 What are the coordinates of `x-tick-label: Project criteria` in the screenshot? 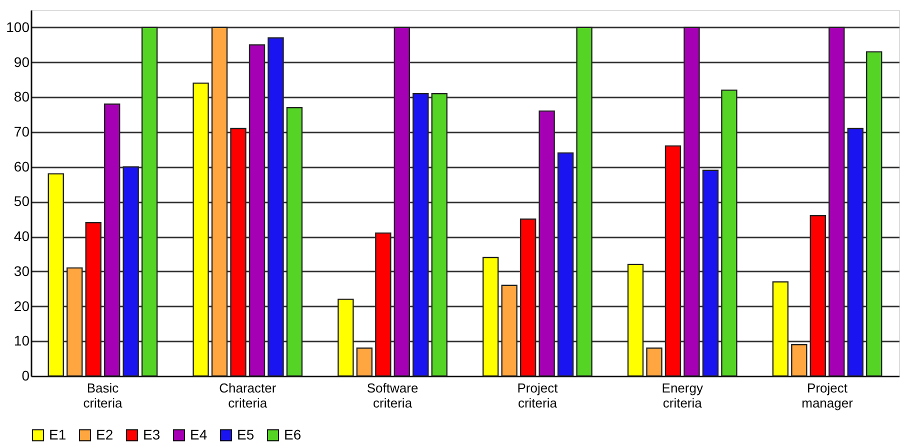 It's located at (537, 395).